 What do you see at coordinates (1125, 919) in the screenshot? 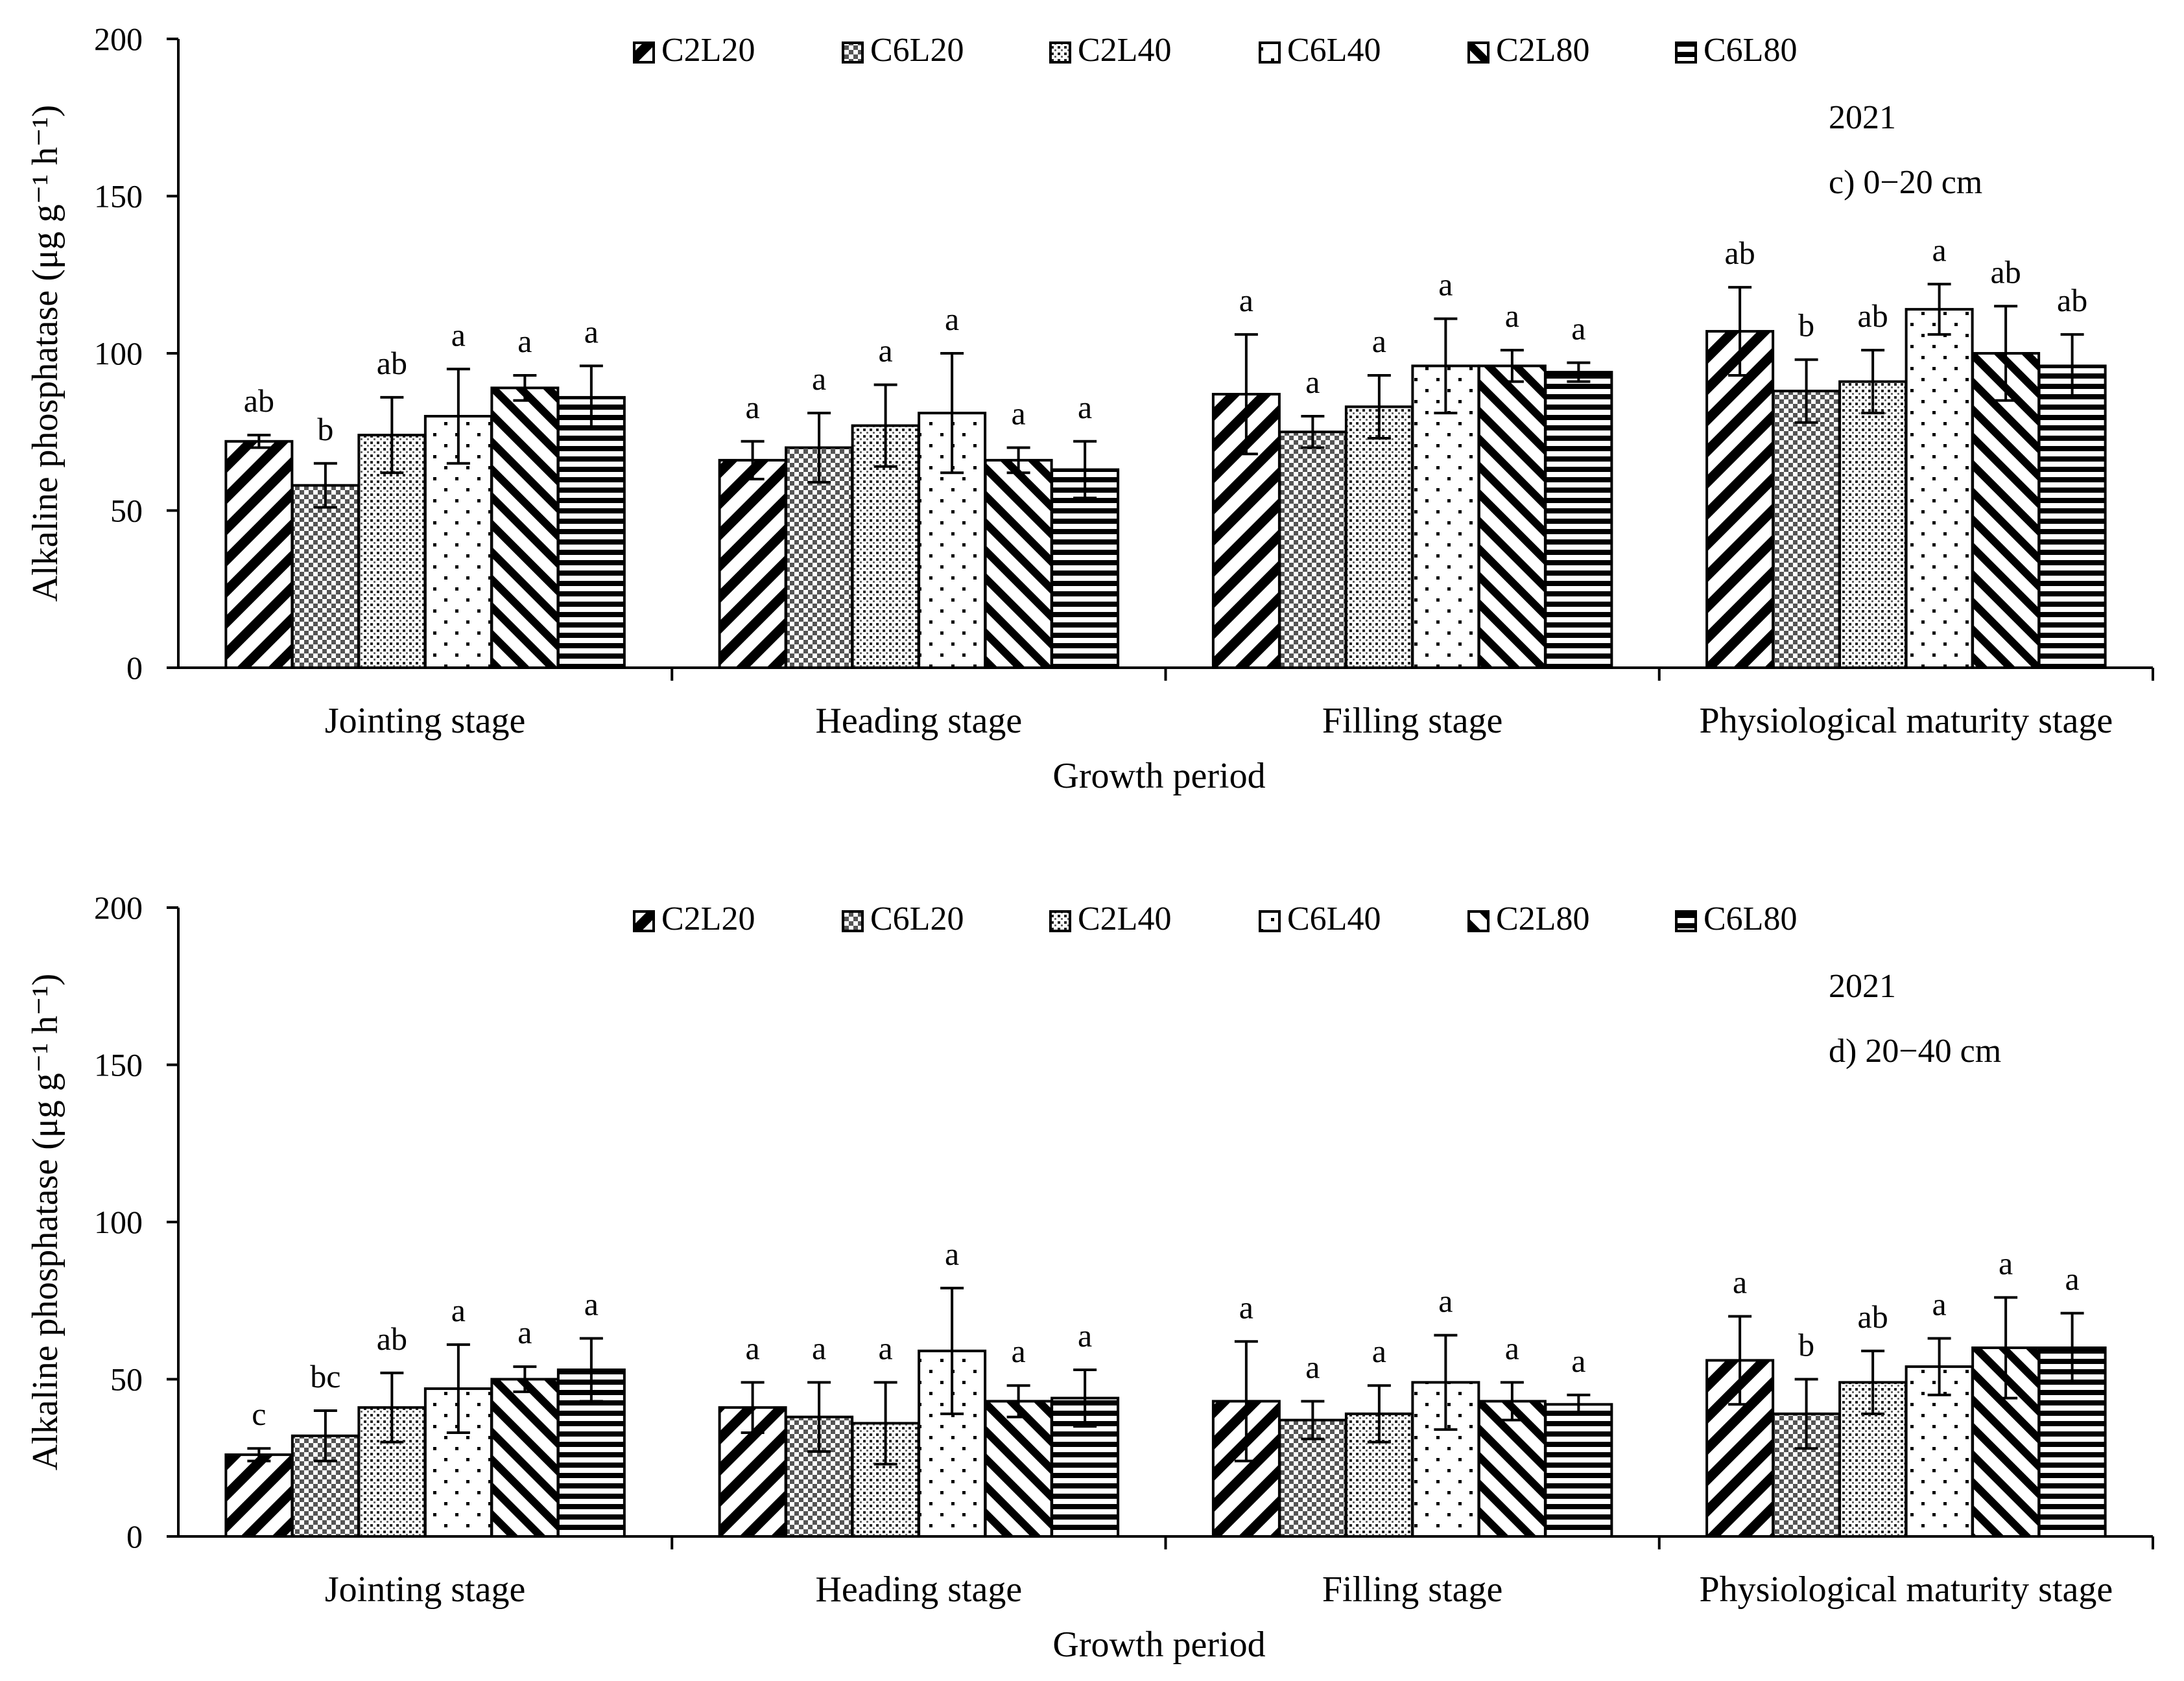
I see `legend-label-c2l40: C2L40` at bounding box center [1125, 919].